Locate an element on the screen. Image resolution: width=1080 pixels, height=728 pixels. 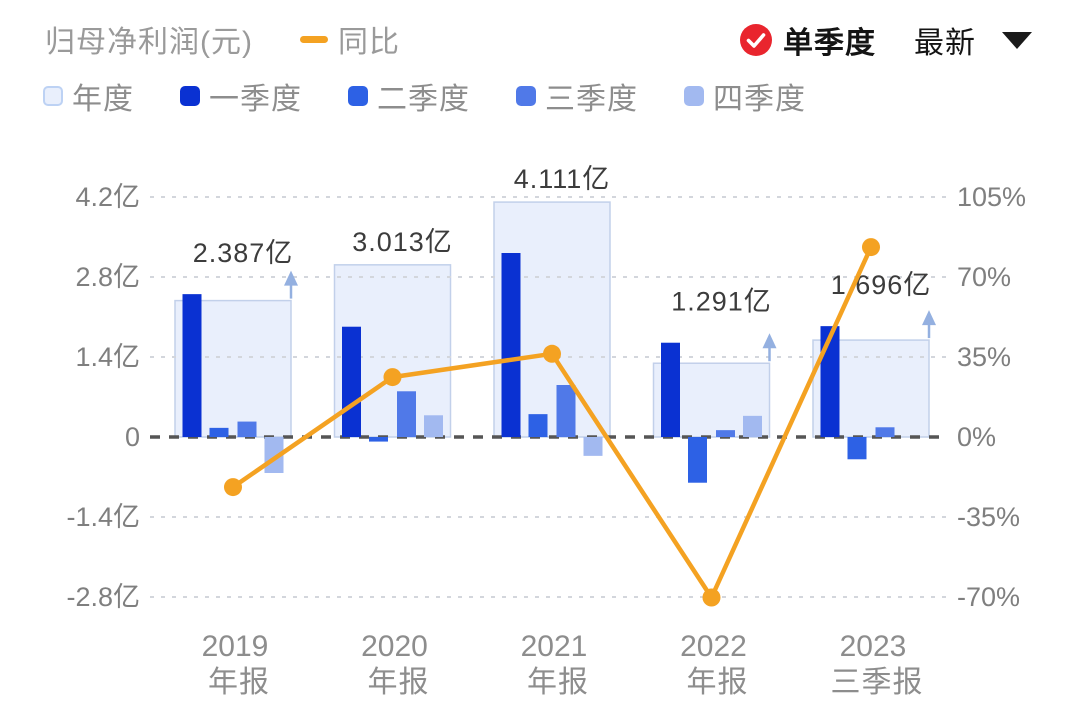
annual-value-label: 2.387亿 is located at coordinates (243, 253).